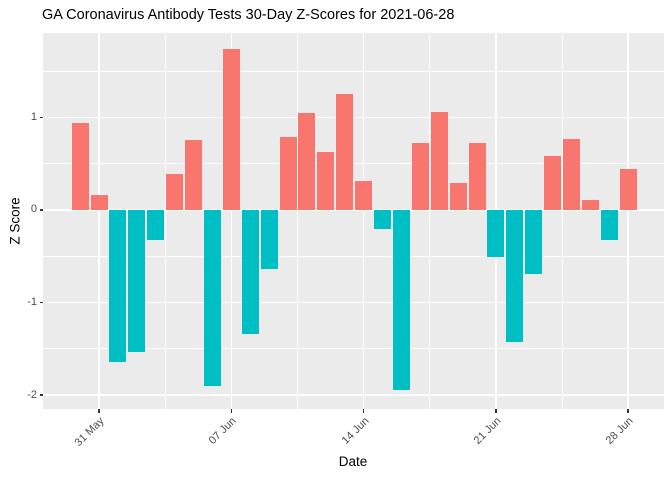  Describe the element at coordinates (33, 209) in the screenshot. I see `y-tick-label: 0` at that location.